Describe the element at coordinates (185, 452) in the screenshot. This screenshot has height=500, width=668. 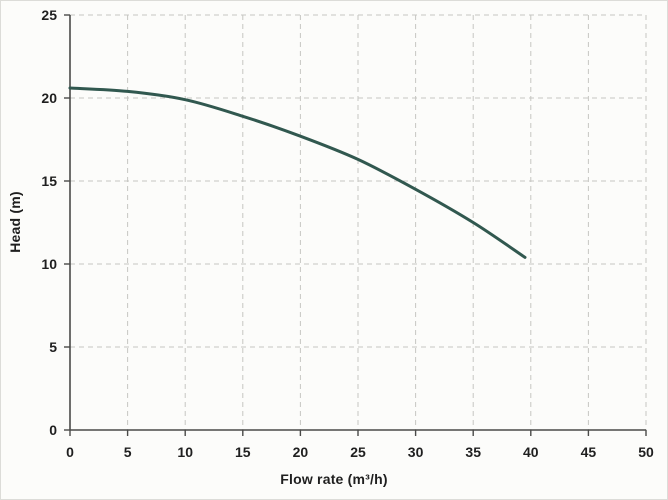
I see `x-tick-label: 10` at that location.